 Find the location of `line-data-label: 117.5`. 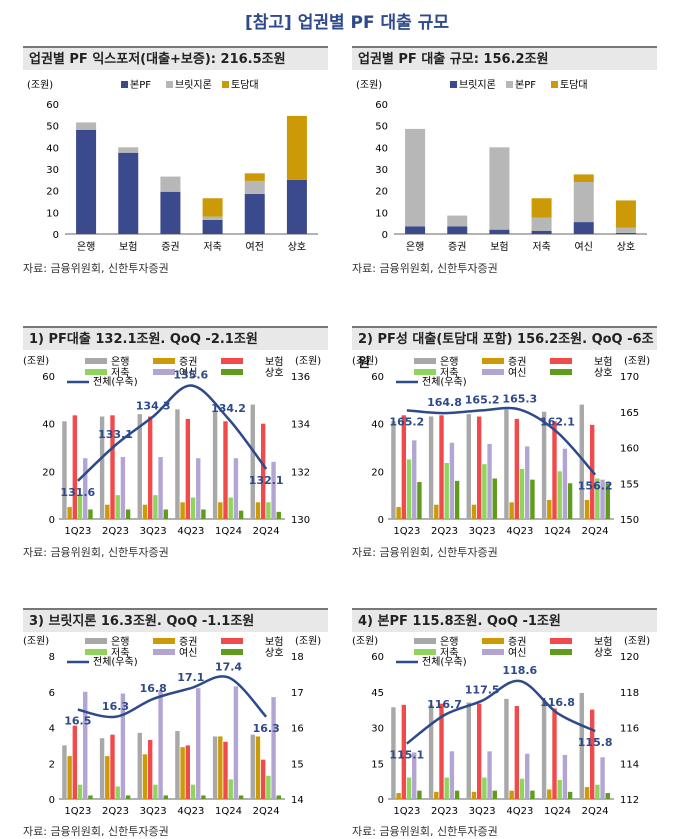

line-data-label: 117.5 is located at coordinates (482, 690).